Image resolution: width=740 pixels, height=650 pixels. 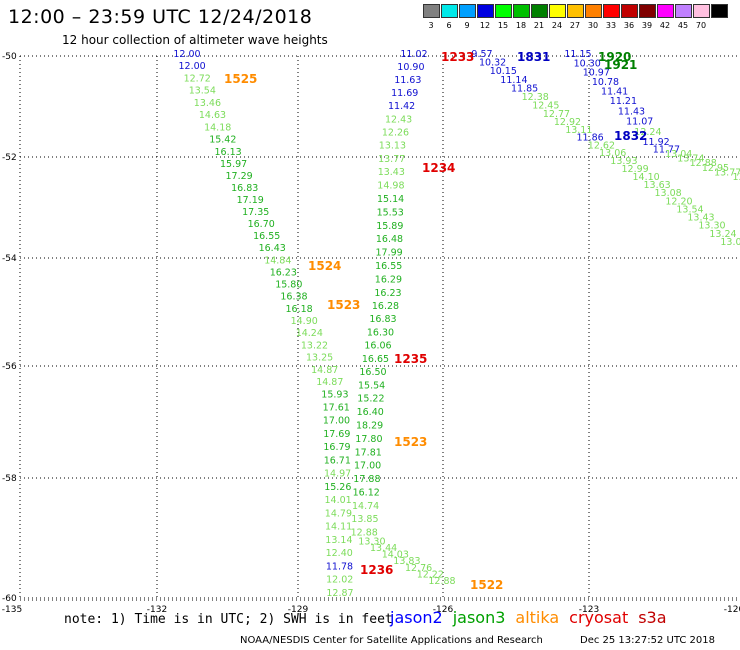 I want to click on wave-height-reading: 12.92, so click(x=567, y=122).